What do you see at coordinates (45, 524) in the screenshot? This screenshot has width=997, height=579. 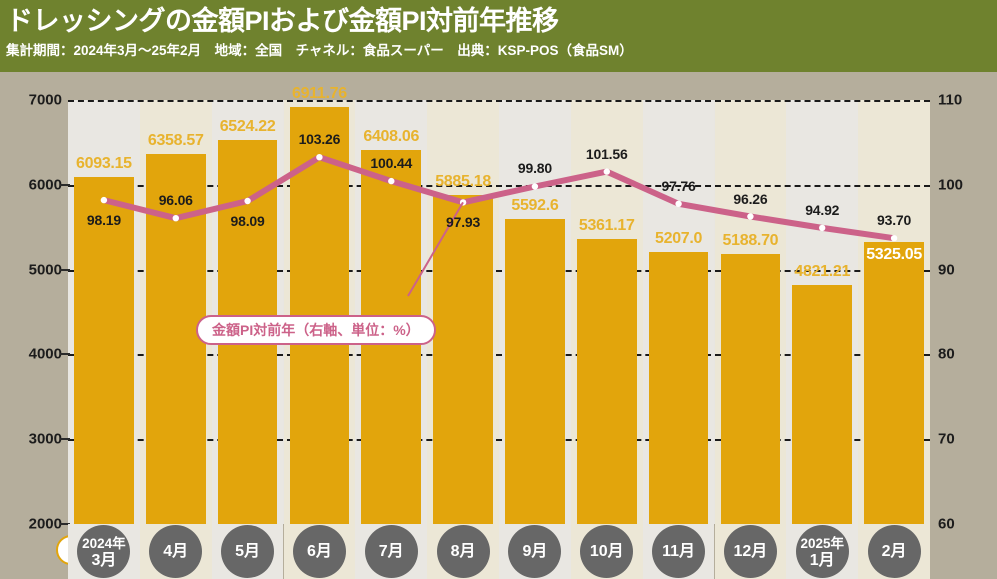 I see `left-axis-tick-label: 2000` at bounding box center [45, 524].